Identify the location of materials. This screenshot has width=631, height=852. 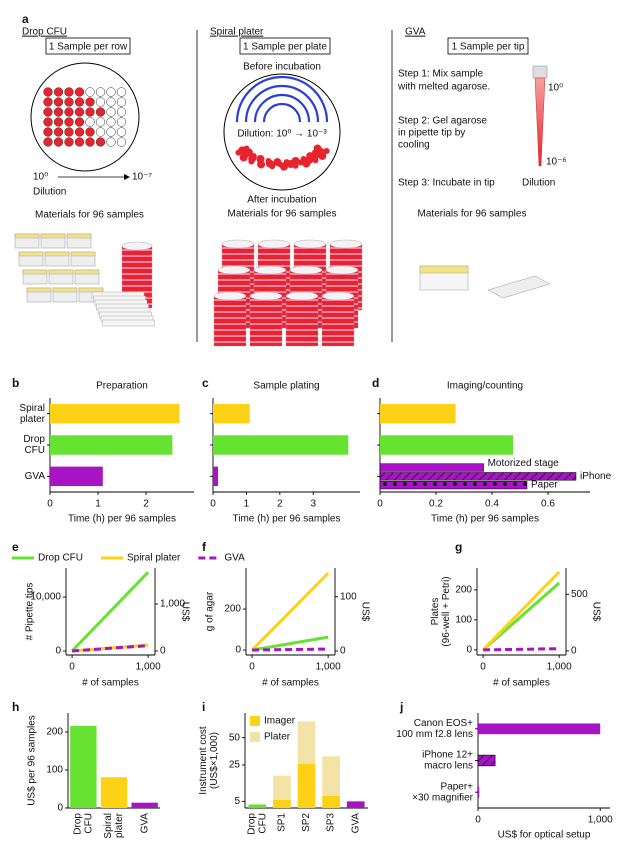
(282, 290).